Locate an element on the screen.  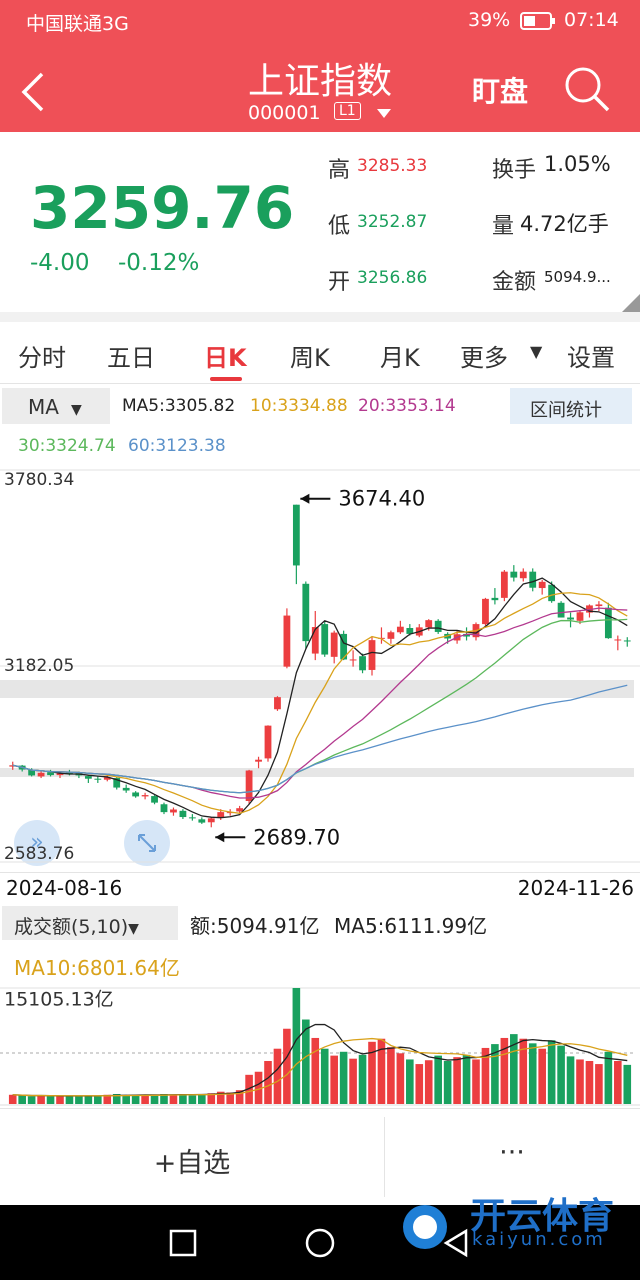
tab: 日K is located at coordinates (225, 358).